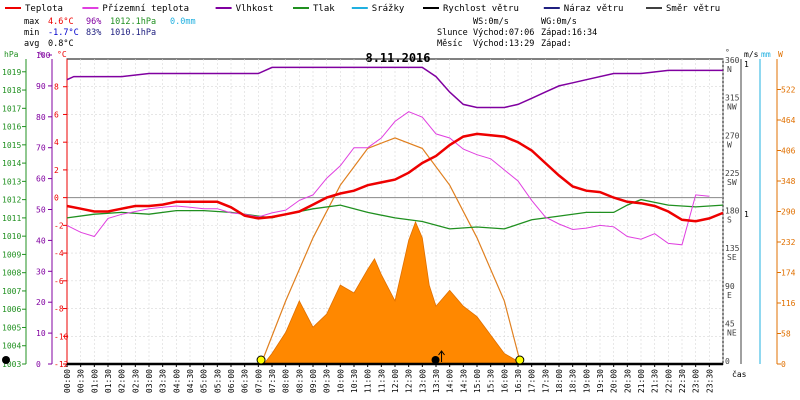 This screenshot has width=800, height=400. I want to click on pct-tick-label: 60, so click(41, 179).